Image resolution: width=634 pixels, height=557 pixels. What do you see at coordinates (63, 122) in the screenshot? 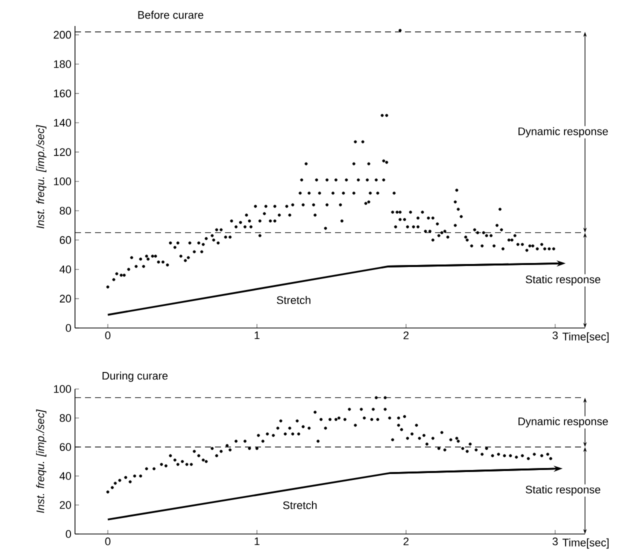
I see `y-tick-label: 140` at bounding box center [63, 122].